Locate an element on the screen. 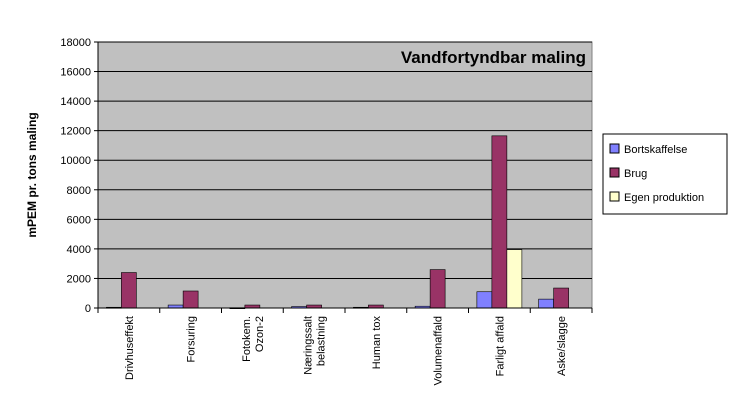 Image resolution: width=747 pixels, height=410 pixels. y-tick-label: 12000 is located at coordinates (75, 132).